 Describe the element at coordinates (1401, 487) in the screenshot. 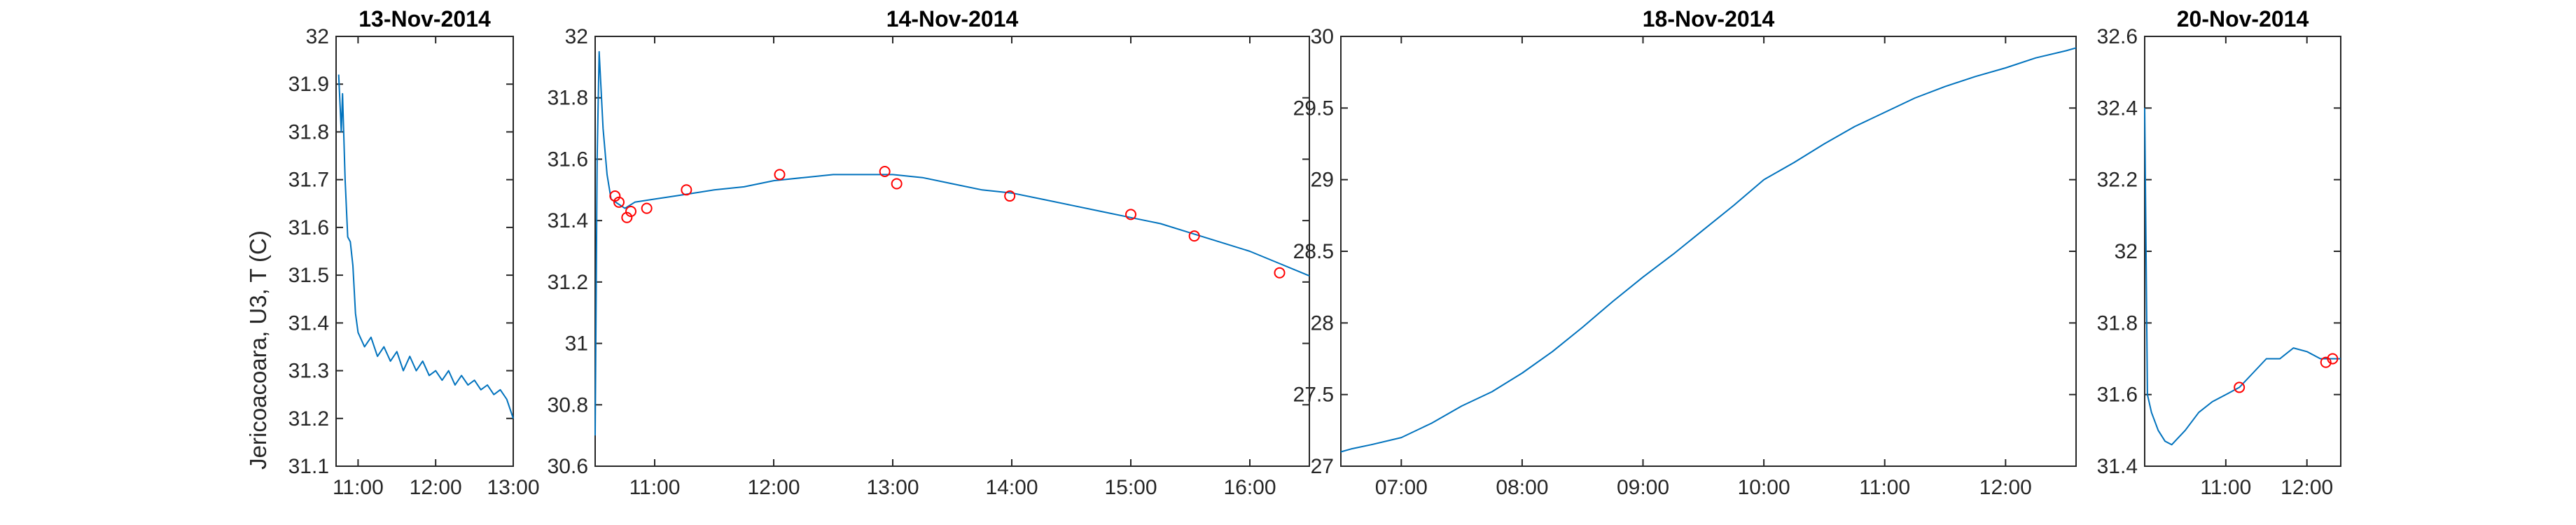

I see `x-tick-label: 07:00` at that location.